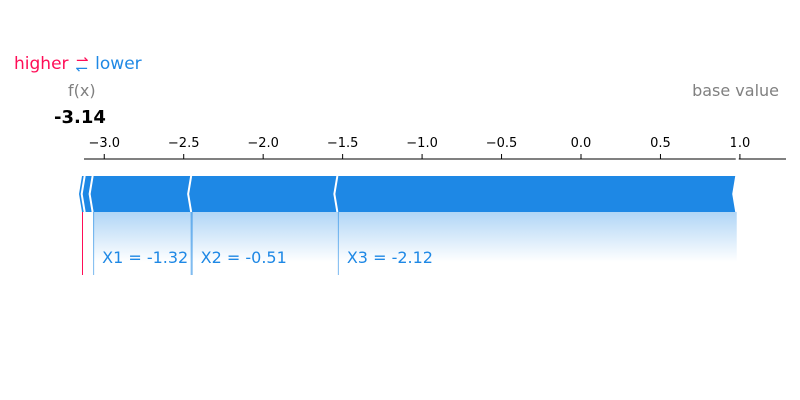 This screenshot has width=800, height=400. What do you see at coordinates (422, 143) in the screenshot?
I see `x-tick-label: −1.0` at bounding box center [422, 143].